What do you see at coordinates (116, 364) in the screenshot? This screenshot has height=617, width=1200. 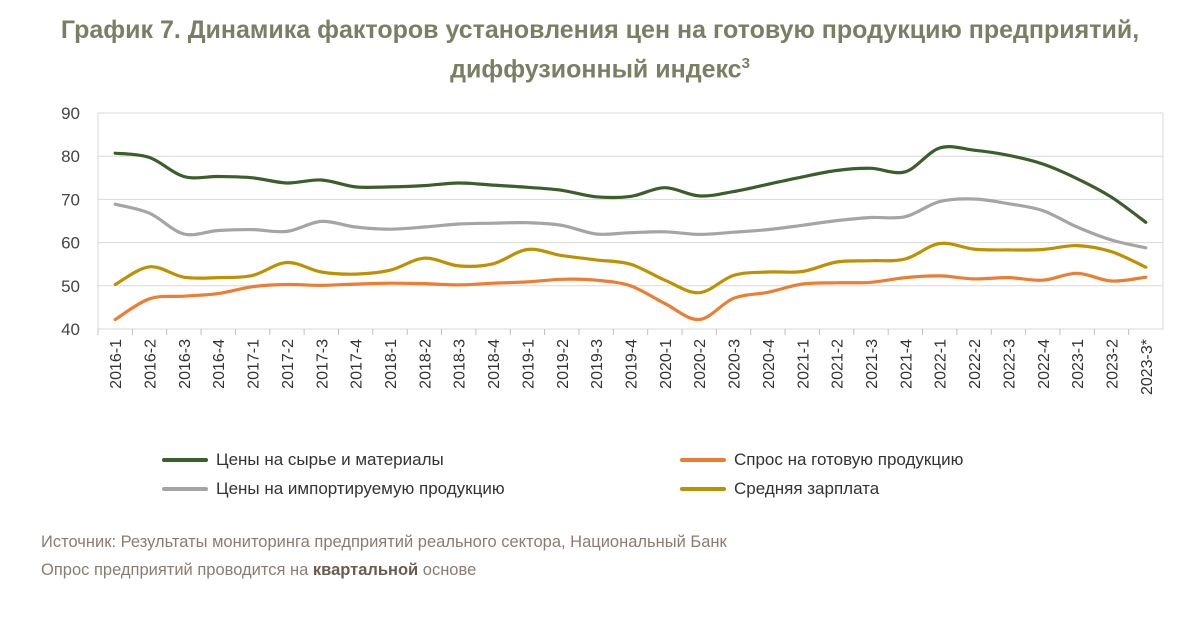 I see `x-tick-label: 2016-1` at bounding box center [116, 364].